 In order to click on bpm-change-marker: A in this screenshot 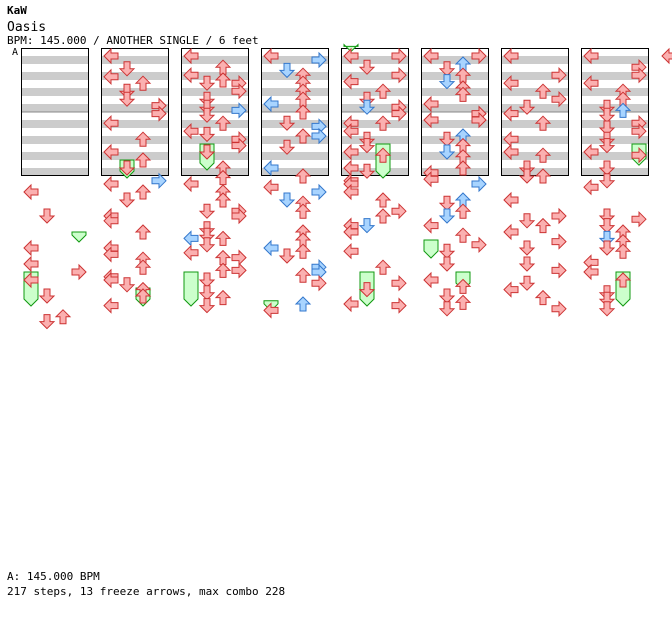, I will do `click(15, 52)`.